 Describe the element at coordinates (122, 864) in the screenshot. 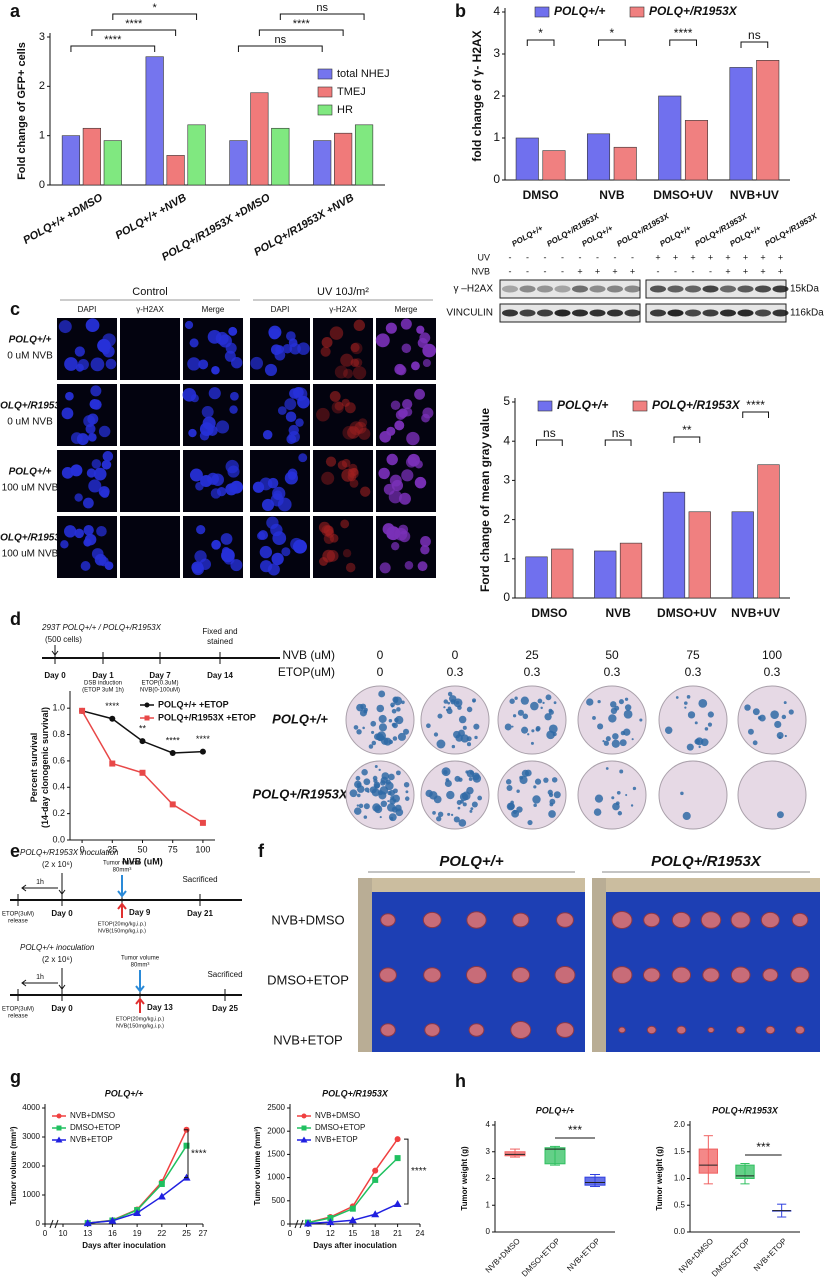

I see `timeline-text: Tumor volume` at that location.